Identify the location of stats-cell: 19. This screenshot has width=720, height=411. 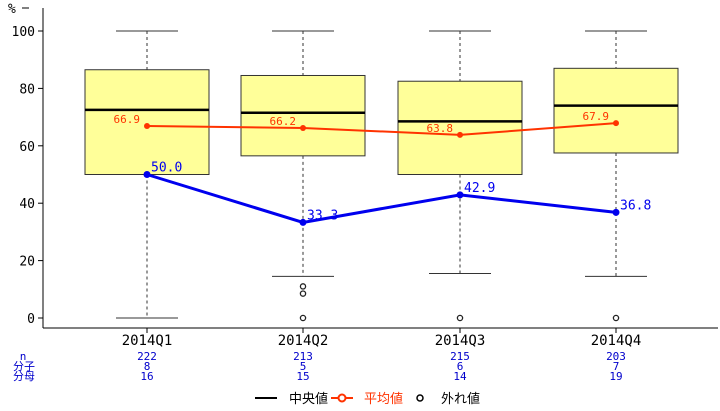
(615, 376).